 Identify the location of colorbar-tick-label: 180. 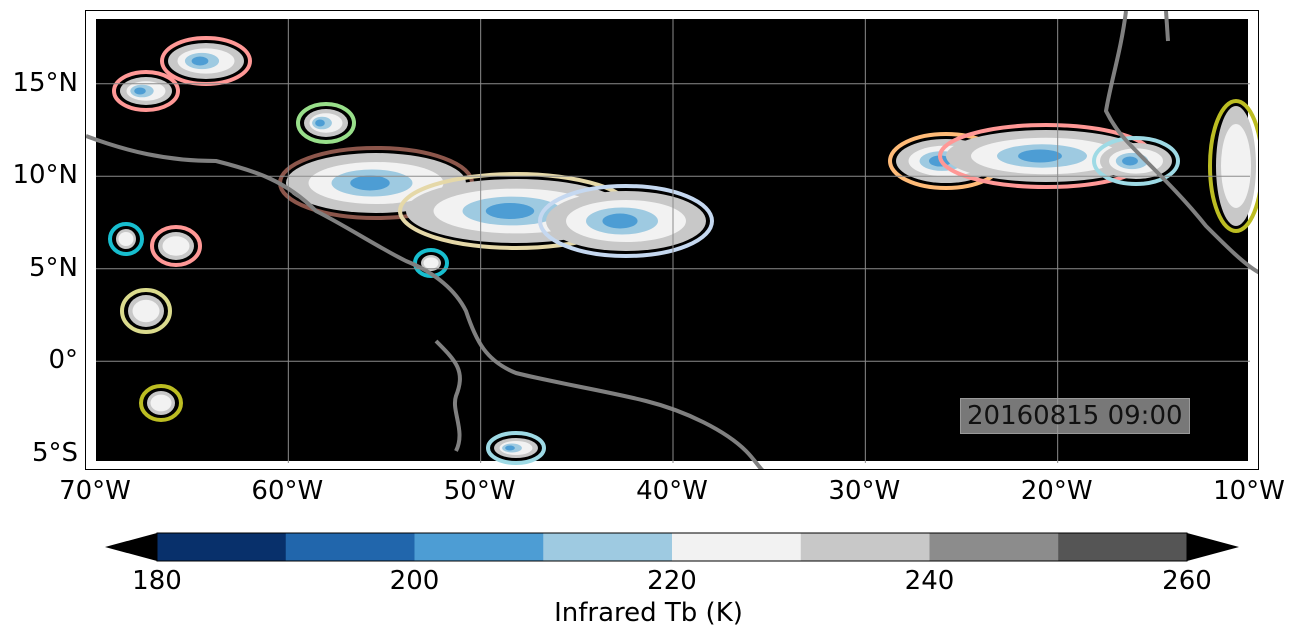
(157, 581).